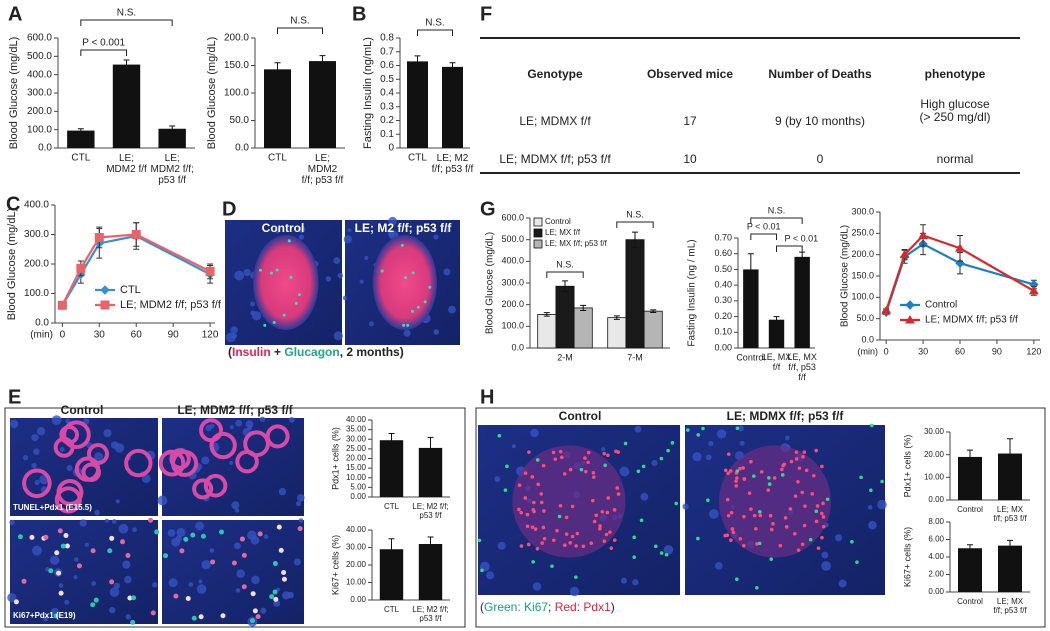 The height and width of the screenshot is (631, 1050). What do you see at coordinates (907, 557) in the screenshot?
I see `y-axis-label: Ki67+ cells (%)` at bounding box center [907, 557].